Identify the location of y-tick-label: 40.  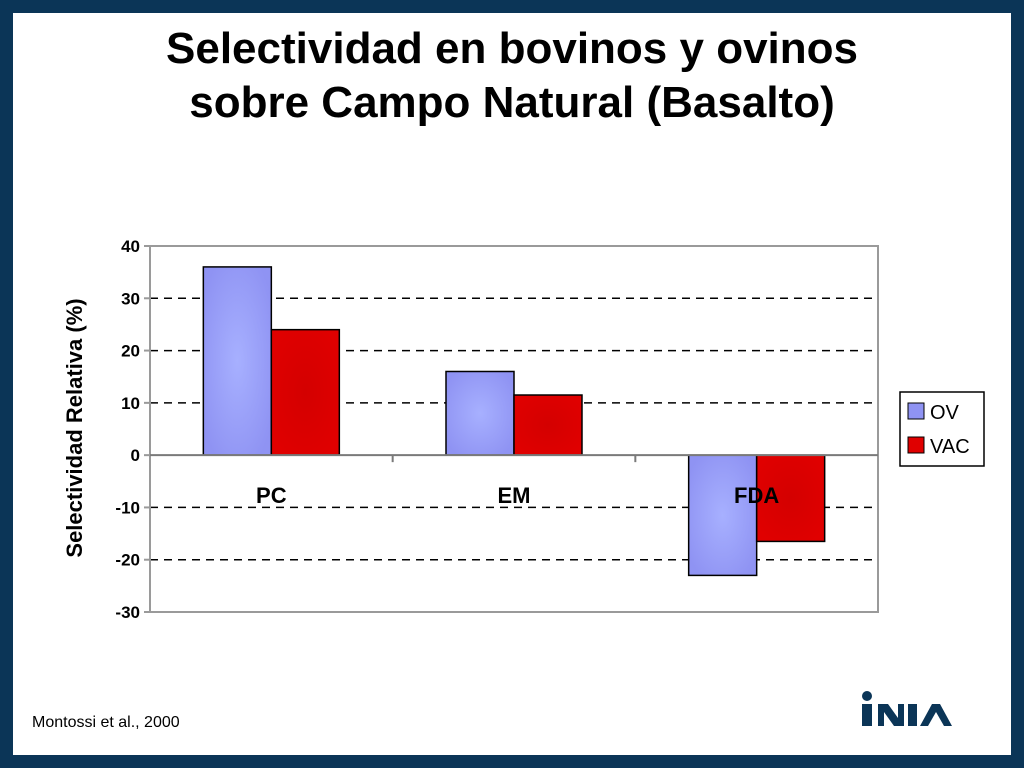
(130, 246).